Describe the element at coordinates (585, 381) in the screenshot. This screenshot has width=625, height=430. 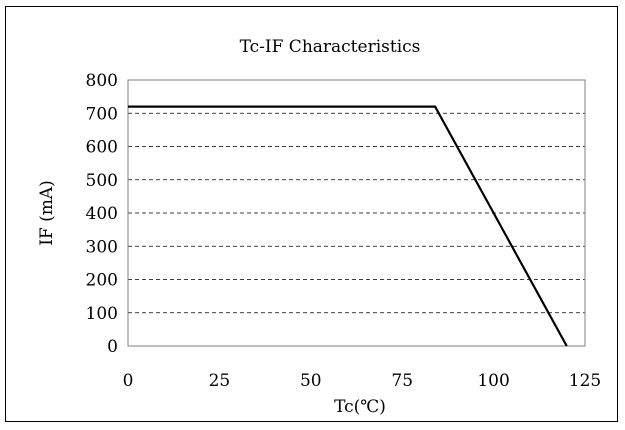
I see `x-tick-label: 125` at that location.